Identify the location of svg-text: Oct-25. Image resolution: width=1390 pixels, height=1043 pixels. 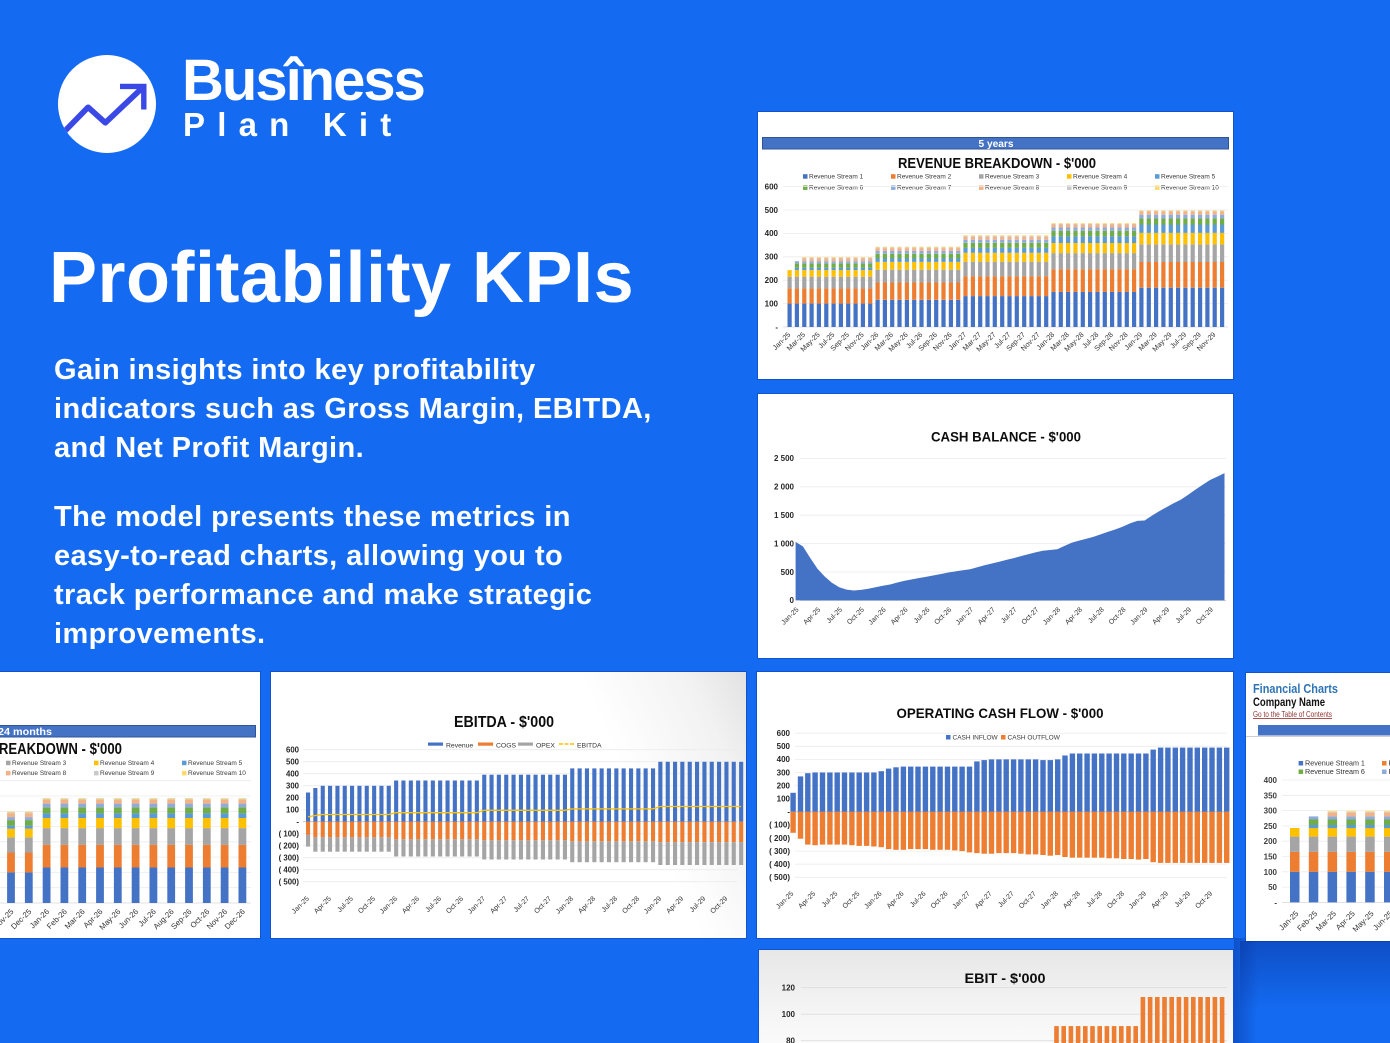
(852, 900).